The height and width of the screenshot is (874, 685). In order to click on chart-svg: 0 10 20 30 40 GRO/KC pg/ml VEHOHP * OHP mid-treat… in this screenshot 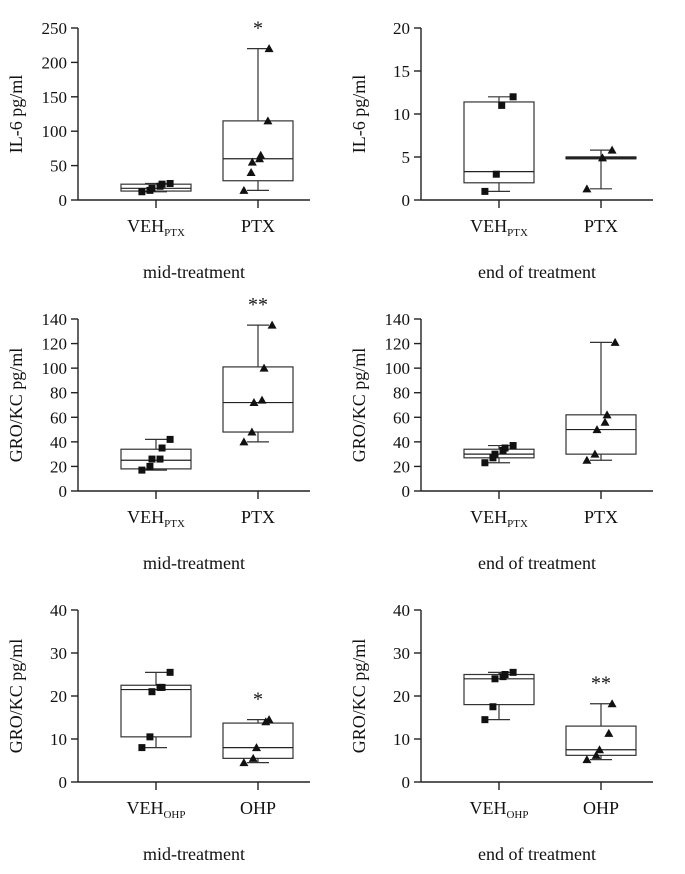, I will do `click(158, 732)`.